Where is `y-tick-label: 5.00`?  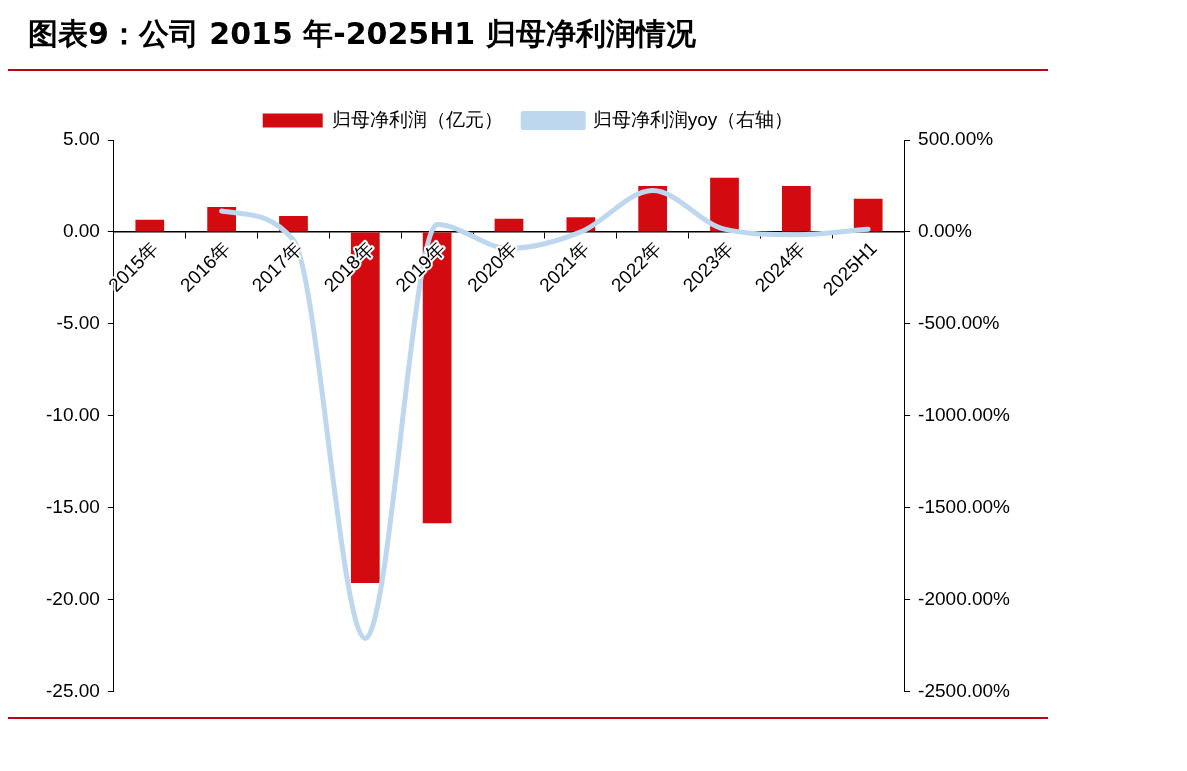
y-tick-label: 5.00 is located at coordinates (81, 139).